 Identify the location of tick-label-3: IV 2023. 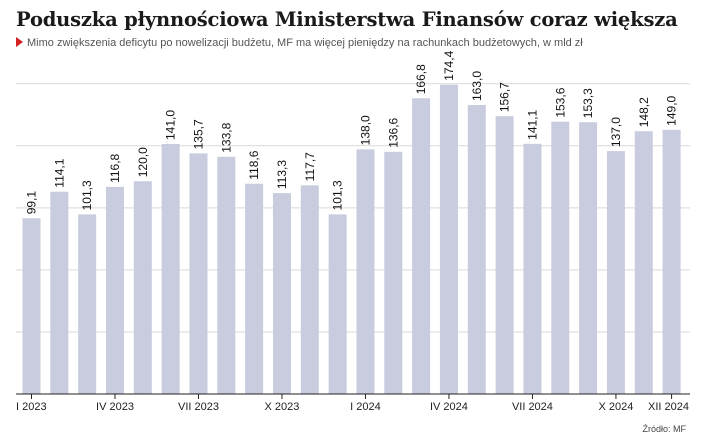
(115, 407).